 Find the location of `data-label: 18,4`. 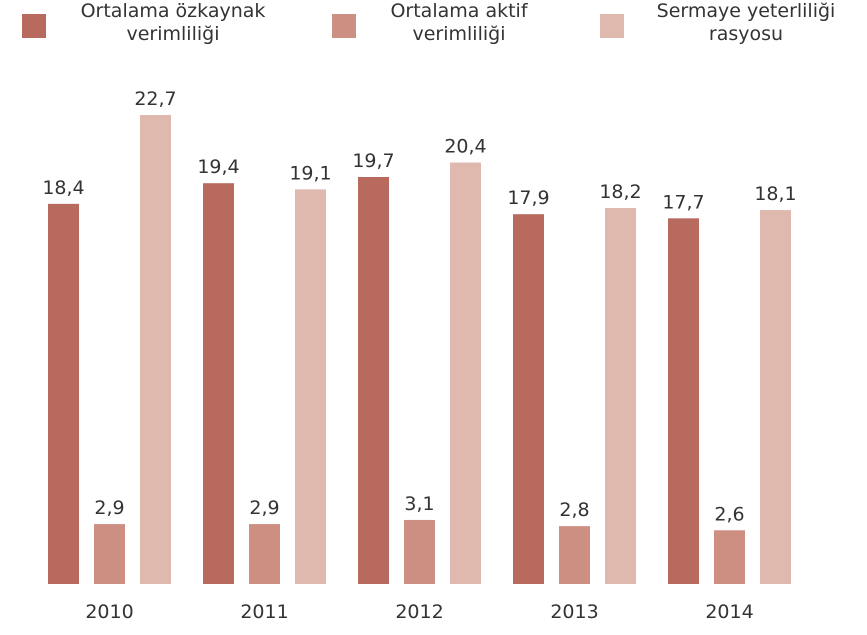

data-label: 18,4 is located at coordinates (63, 188).